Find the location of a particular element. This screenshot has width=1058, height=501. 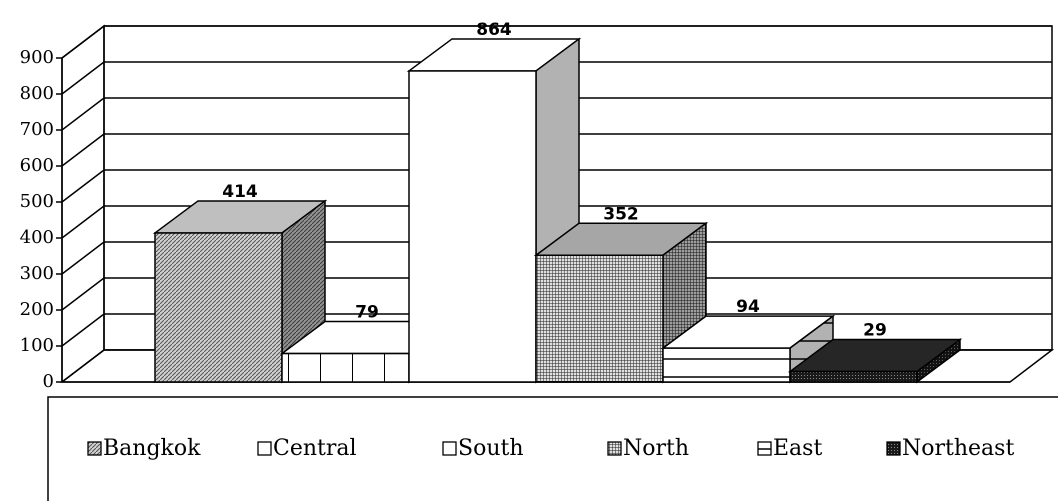

side-wall is located at coordinates (83, 203).